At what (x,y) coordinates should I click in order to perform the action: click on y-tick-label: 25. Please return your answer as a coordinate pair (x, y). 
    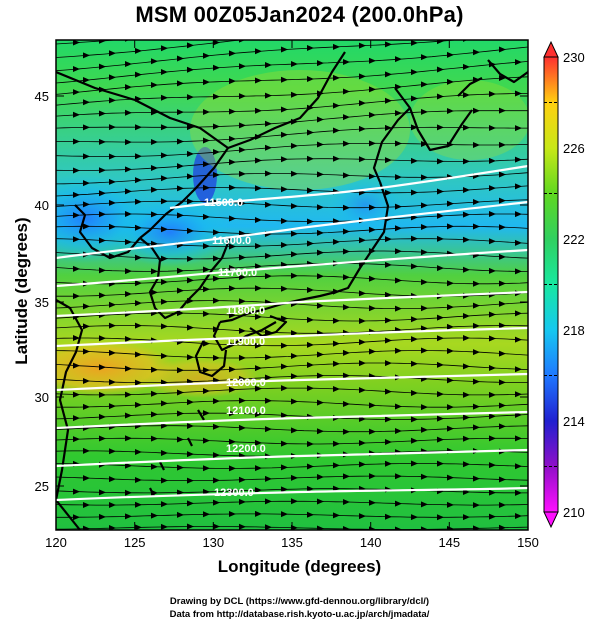
    Looking at the image, I should click on (42, 486).